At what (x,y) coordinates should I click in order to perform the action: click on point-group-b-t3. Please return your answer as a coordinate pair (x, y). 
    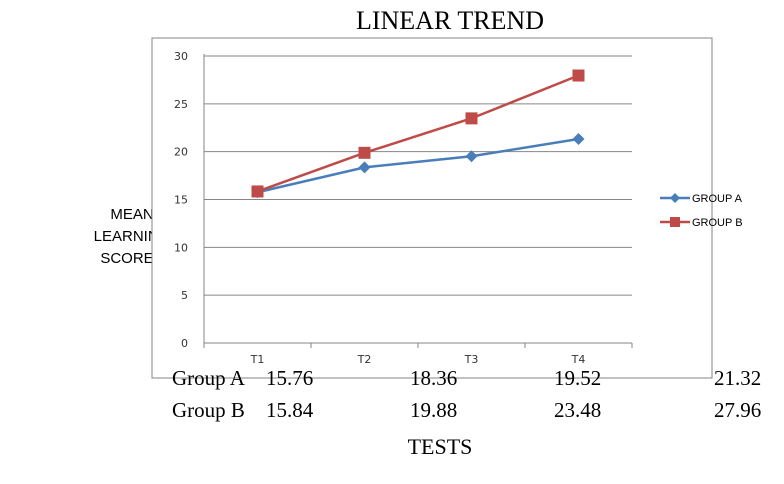
    Looking at the image, I should click on (471, 118).